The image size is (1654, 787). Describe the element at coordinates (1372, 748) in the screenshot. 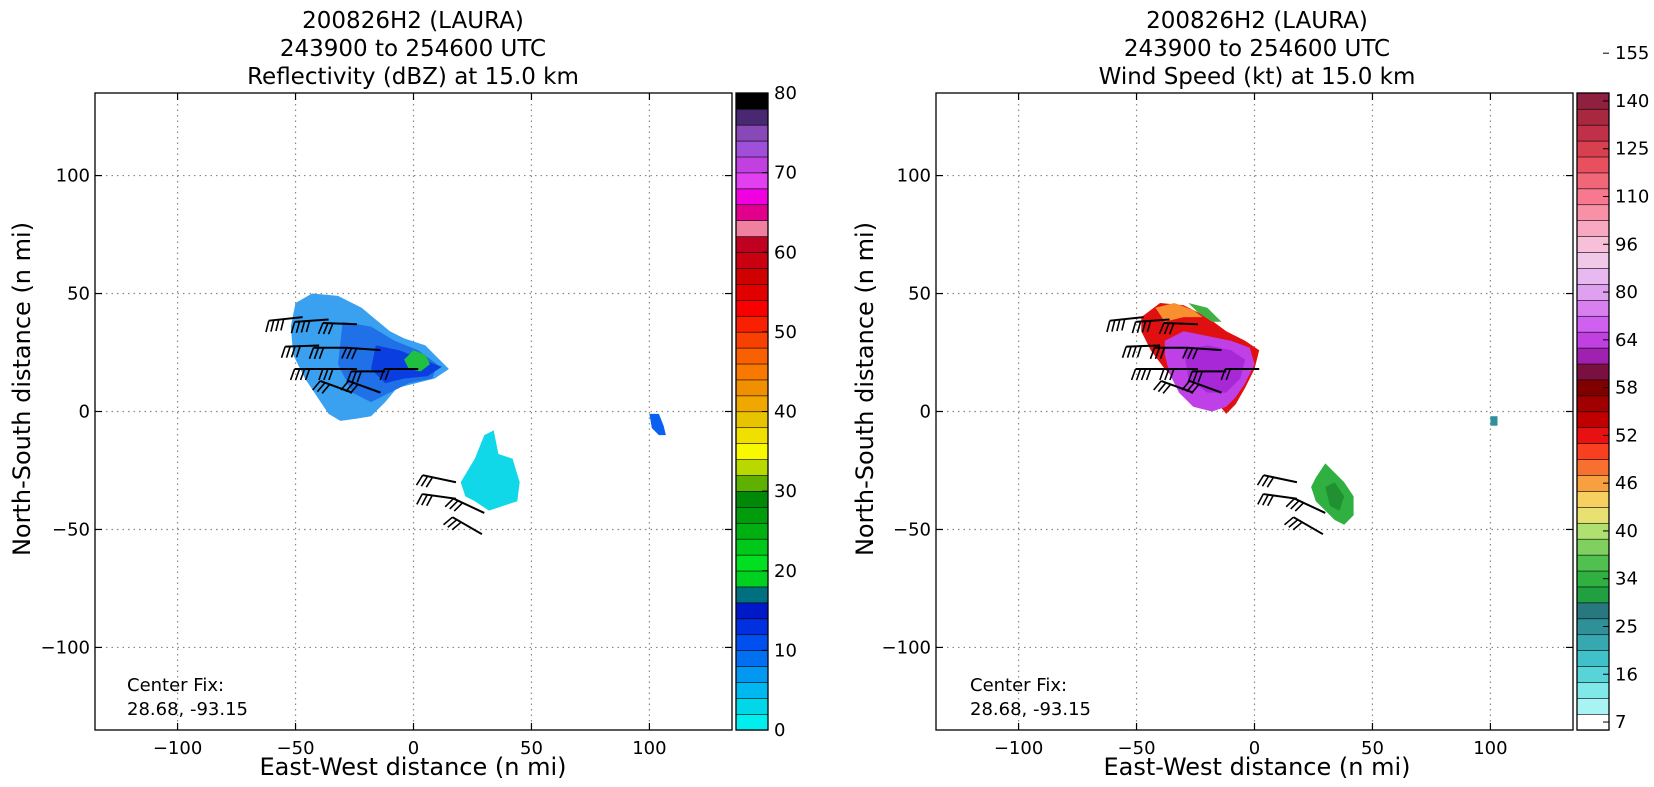

I see `x-tick-label: 50` at that location.